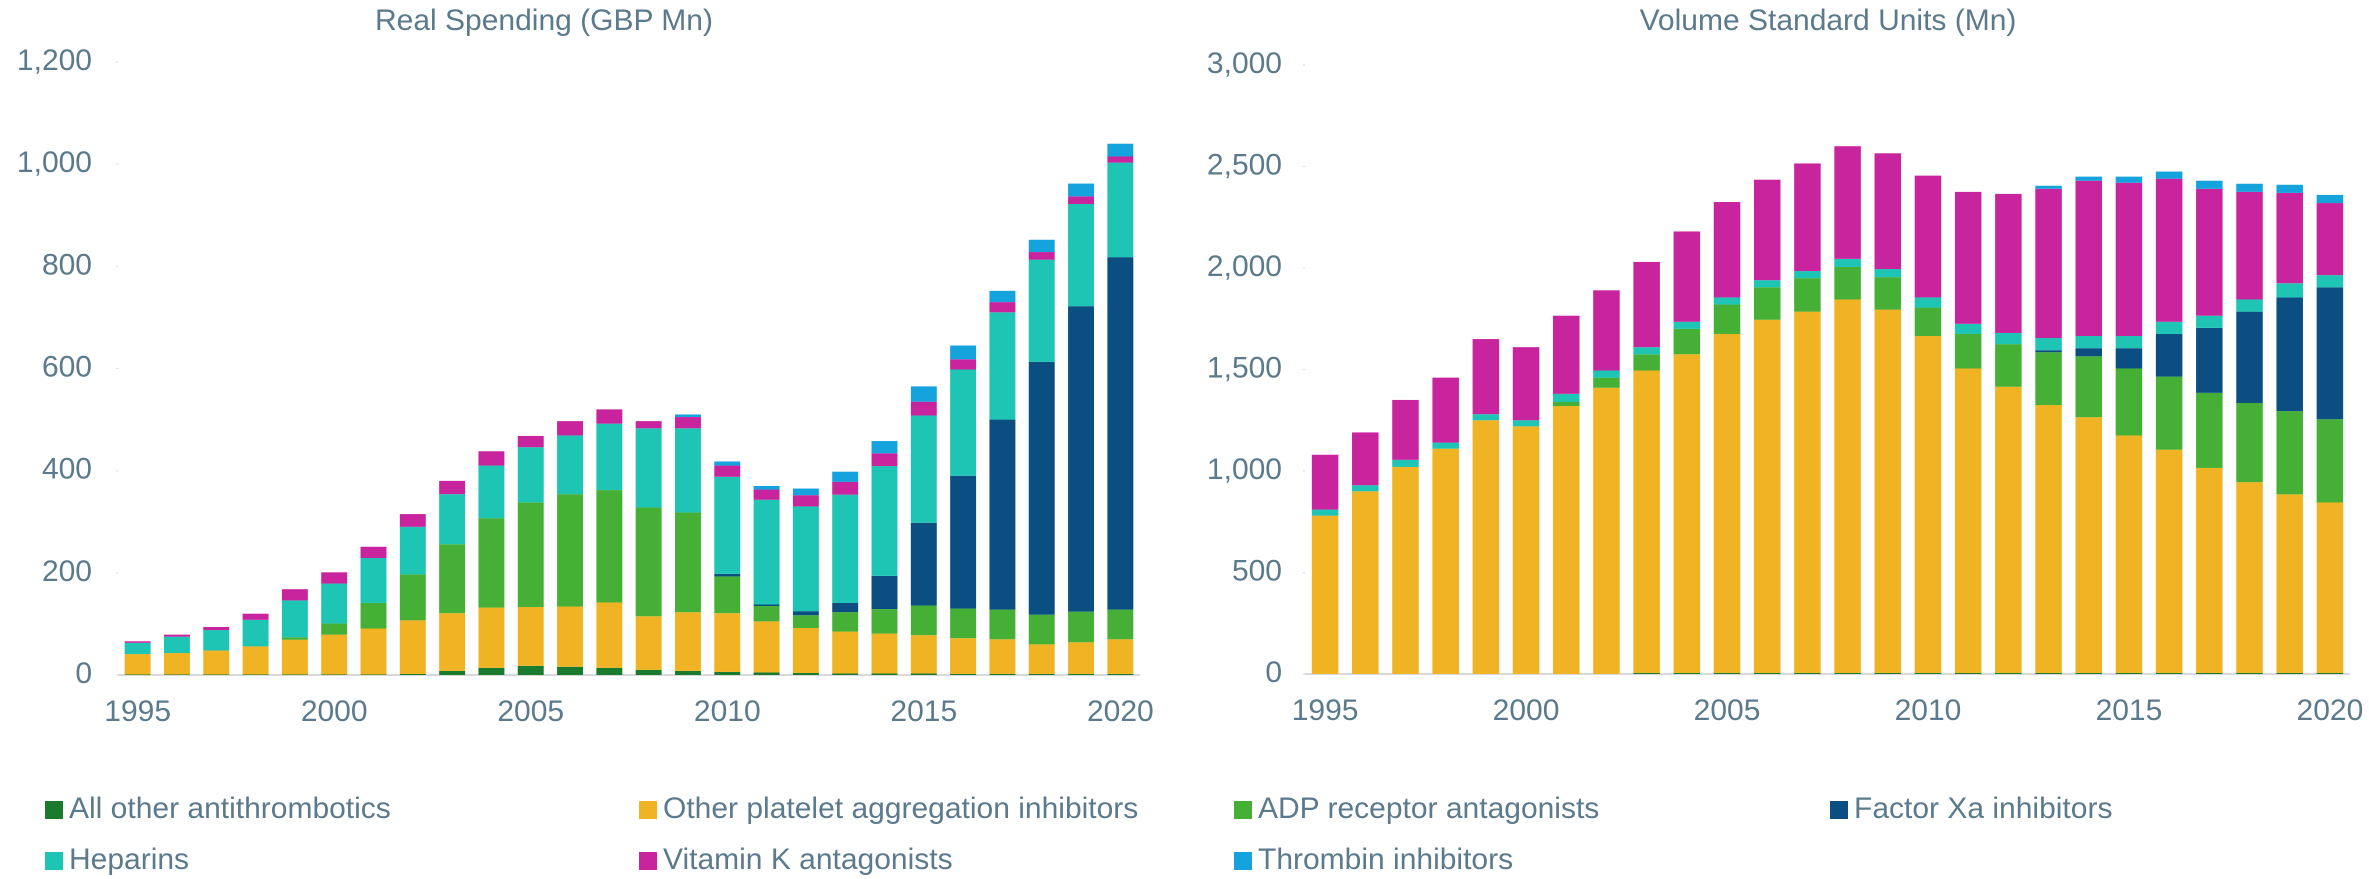 The image size is (2369, 879). Describe the element at coordinates (1385, 859) in the screenshot. I see `legend-label: Thrombin inhibitors` at that location.